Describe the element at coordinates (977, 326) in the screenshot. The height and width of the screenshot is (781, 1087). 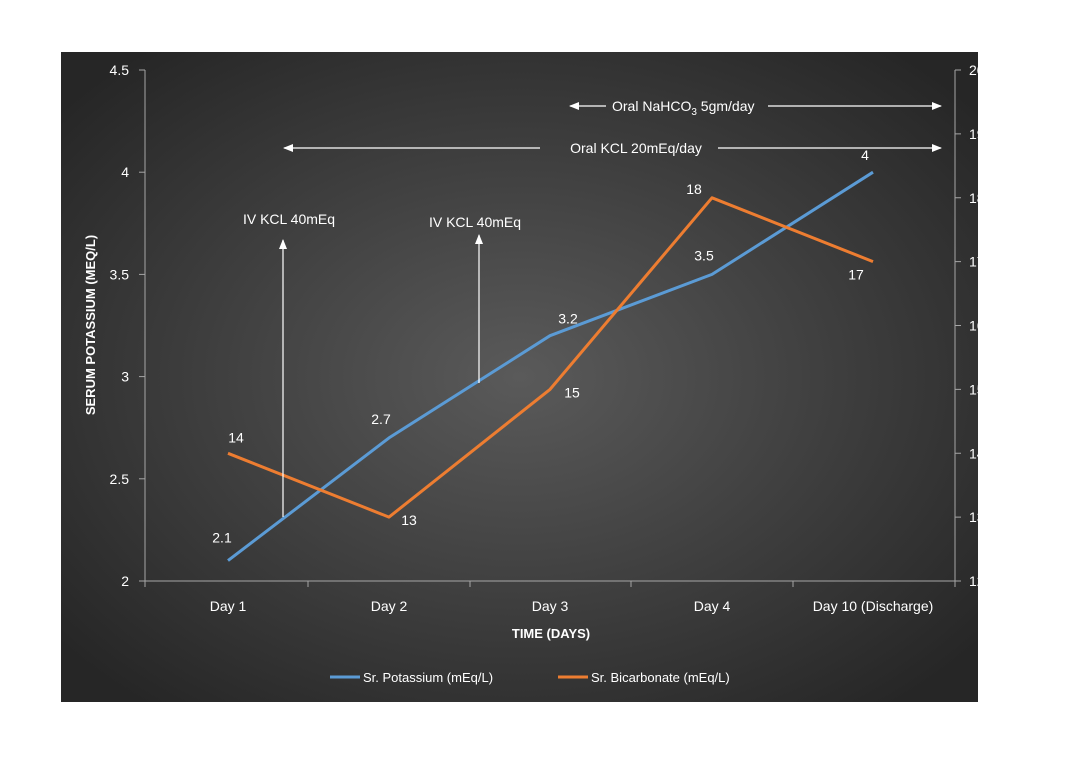
I see `y-tick-label-right: 16` at that location.